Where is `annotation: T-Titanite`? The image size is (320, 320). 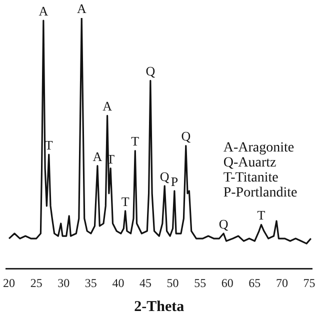 annotation: T-Titanite is located at coordinates (250, 178).